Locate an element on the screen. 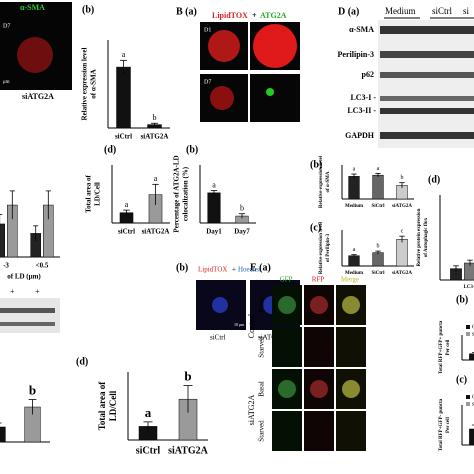 The height and width of the screenshot is (474, 474). blot-label: GAPDH is located at coordinates (360, 135).